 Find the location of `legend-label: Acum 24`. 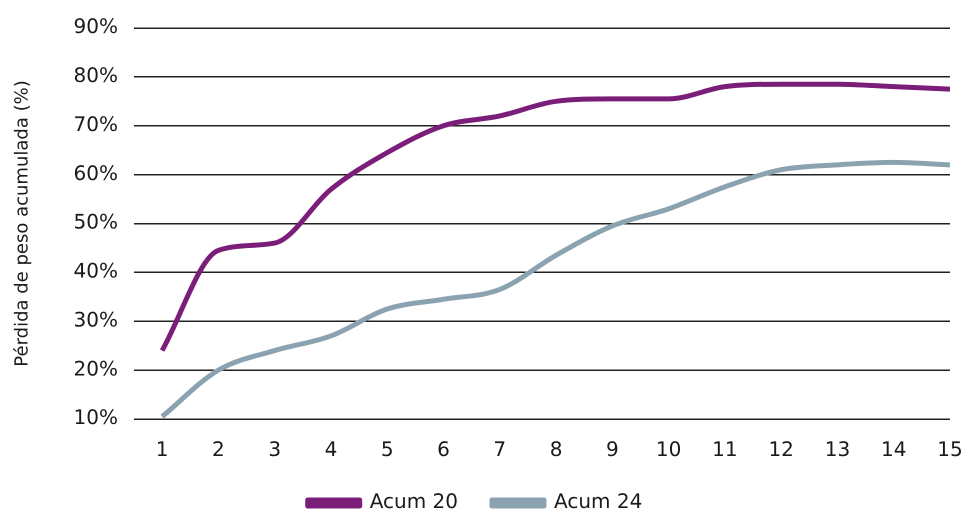

legend-label: Acum 24 is located at coordinates (598, 501).